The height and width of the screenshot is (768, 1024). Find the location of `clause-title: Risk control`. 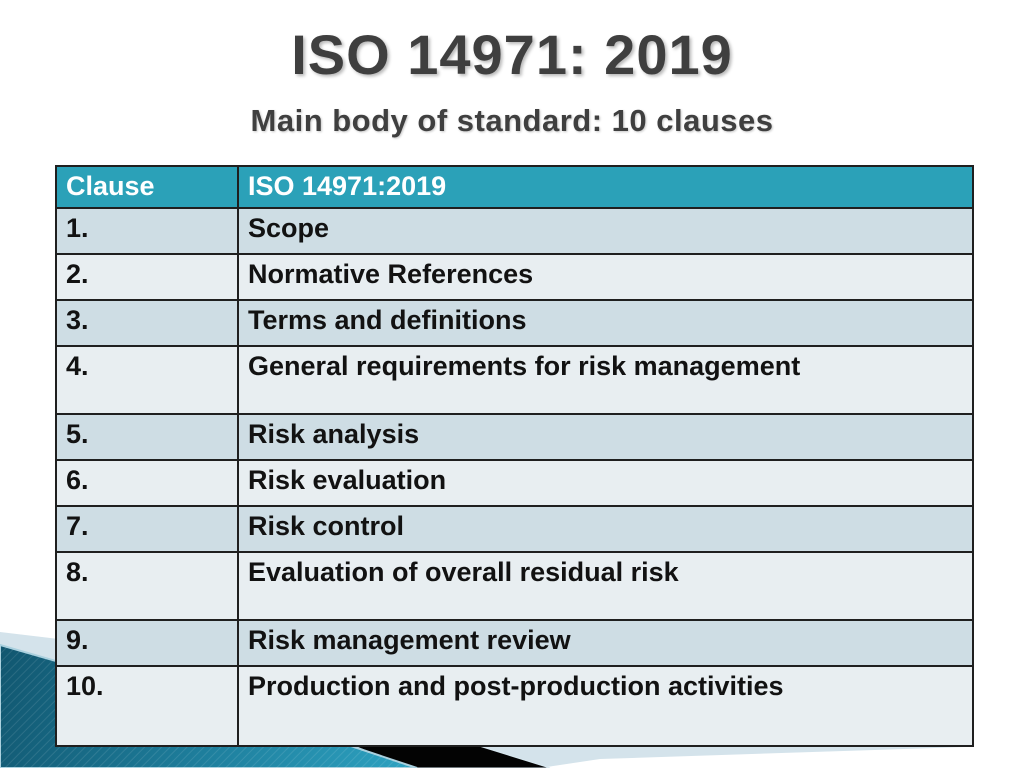

clause-title: Risk control is located at coordinates (605, 529).